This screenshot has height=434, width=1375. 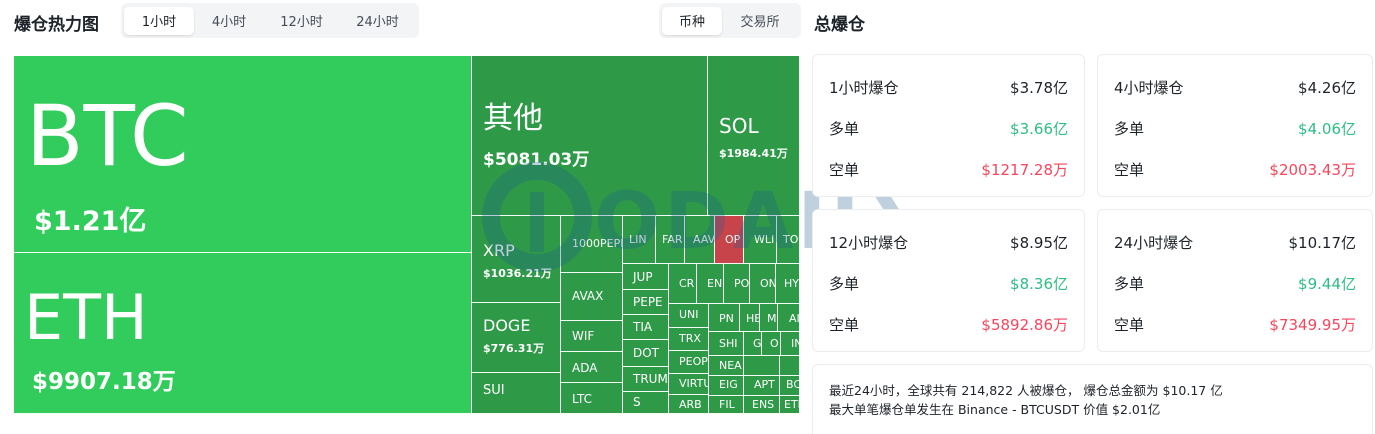 I want to click on treemap-tile-dot: DOT, so click(x=646, y=353).